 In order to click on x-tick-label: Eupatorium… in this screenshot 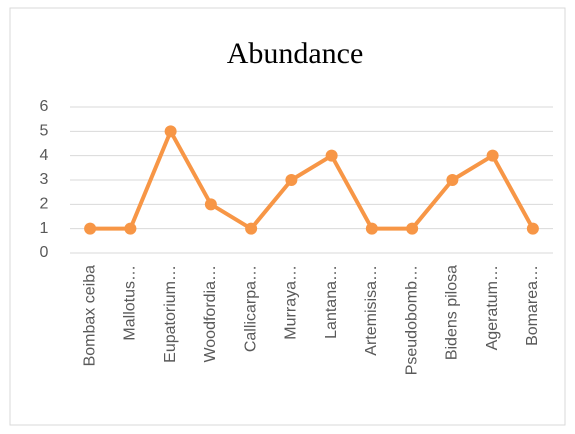, I will do `click(170, 314)`.